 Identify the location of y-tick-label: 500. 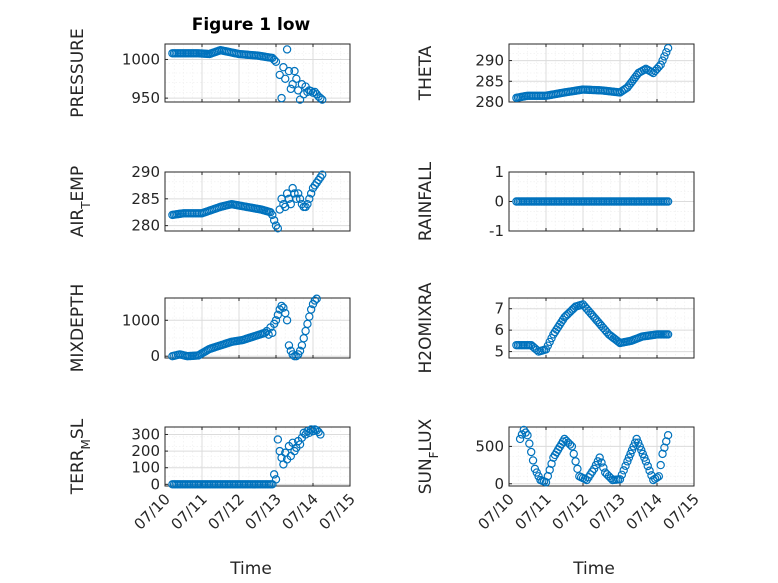
(489, 446).